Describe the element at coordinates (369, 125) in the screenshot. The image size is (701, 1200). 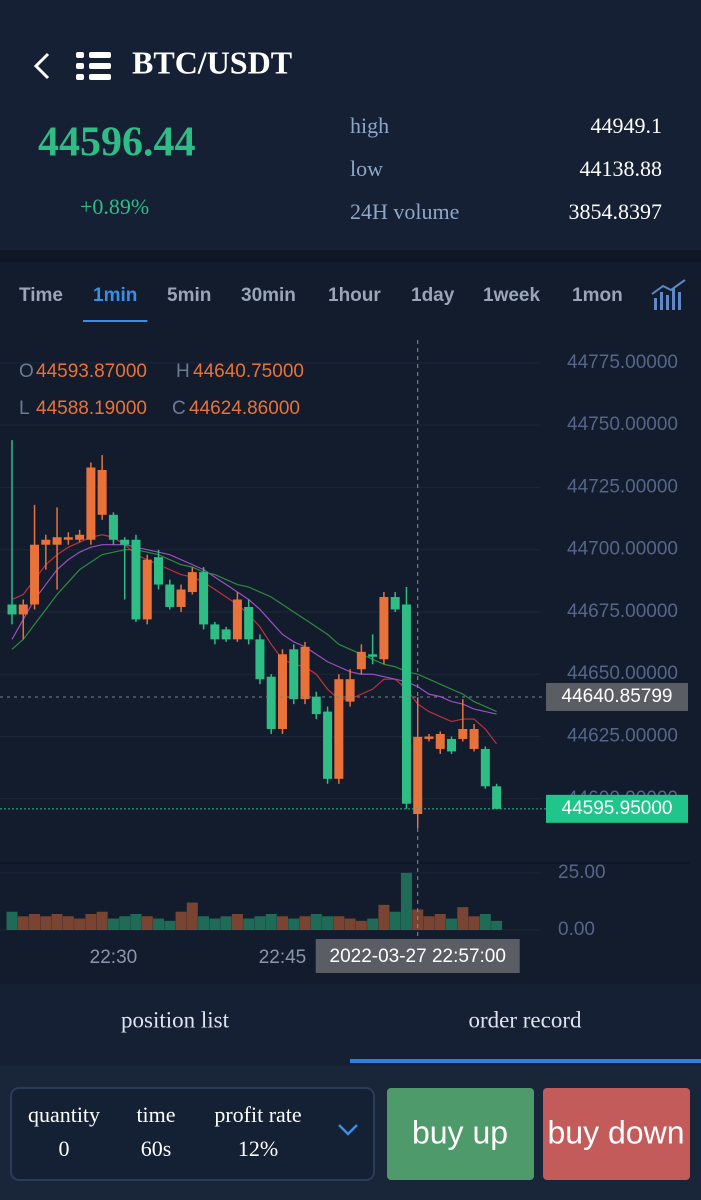
I see `stat-label: high` at that location.